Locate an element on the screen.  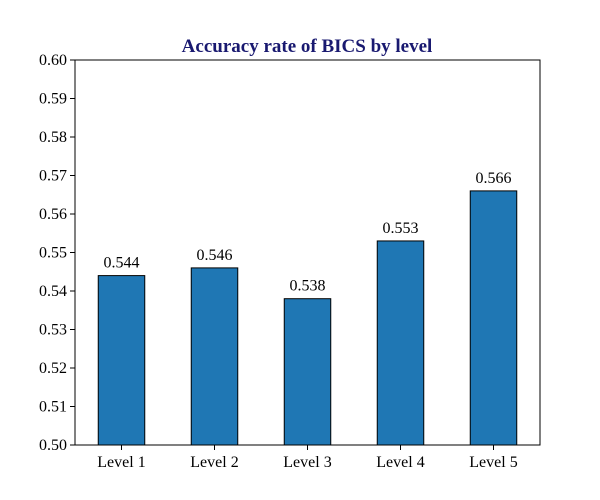
x-tick-label: Level 5 is located at coordinates (493, 462).